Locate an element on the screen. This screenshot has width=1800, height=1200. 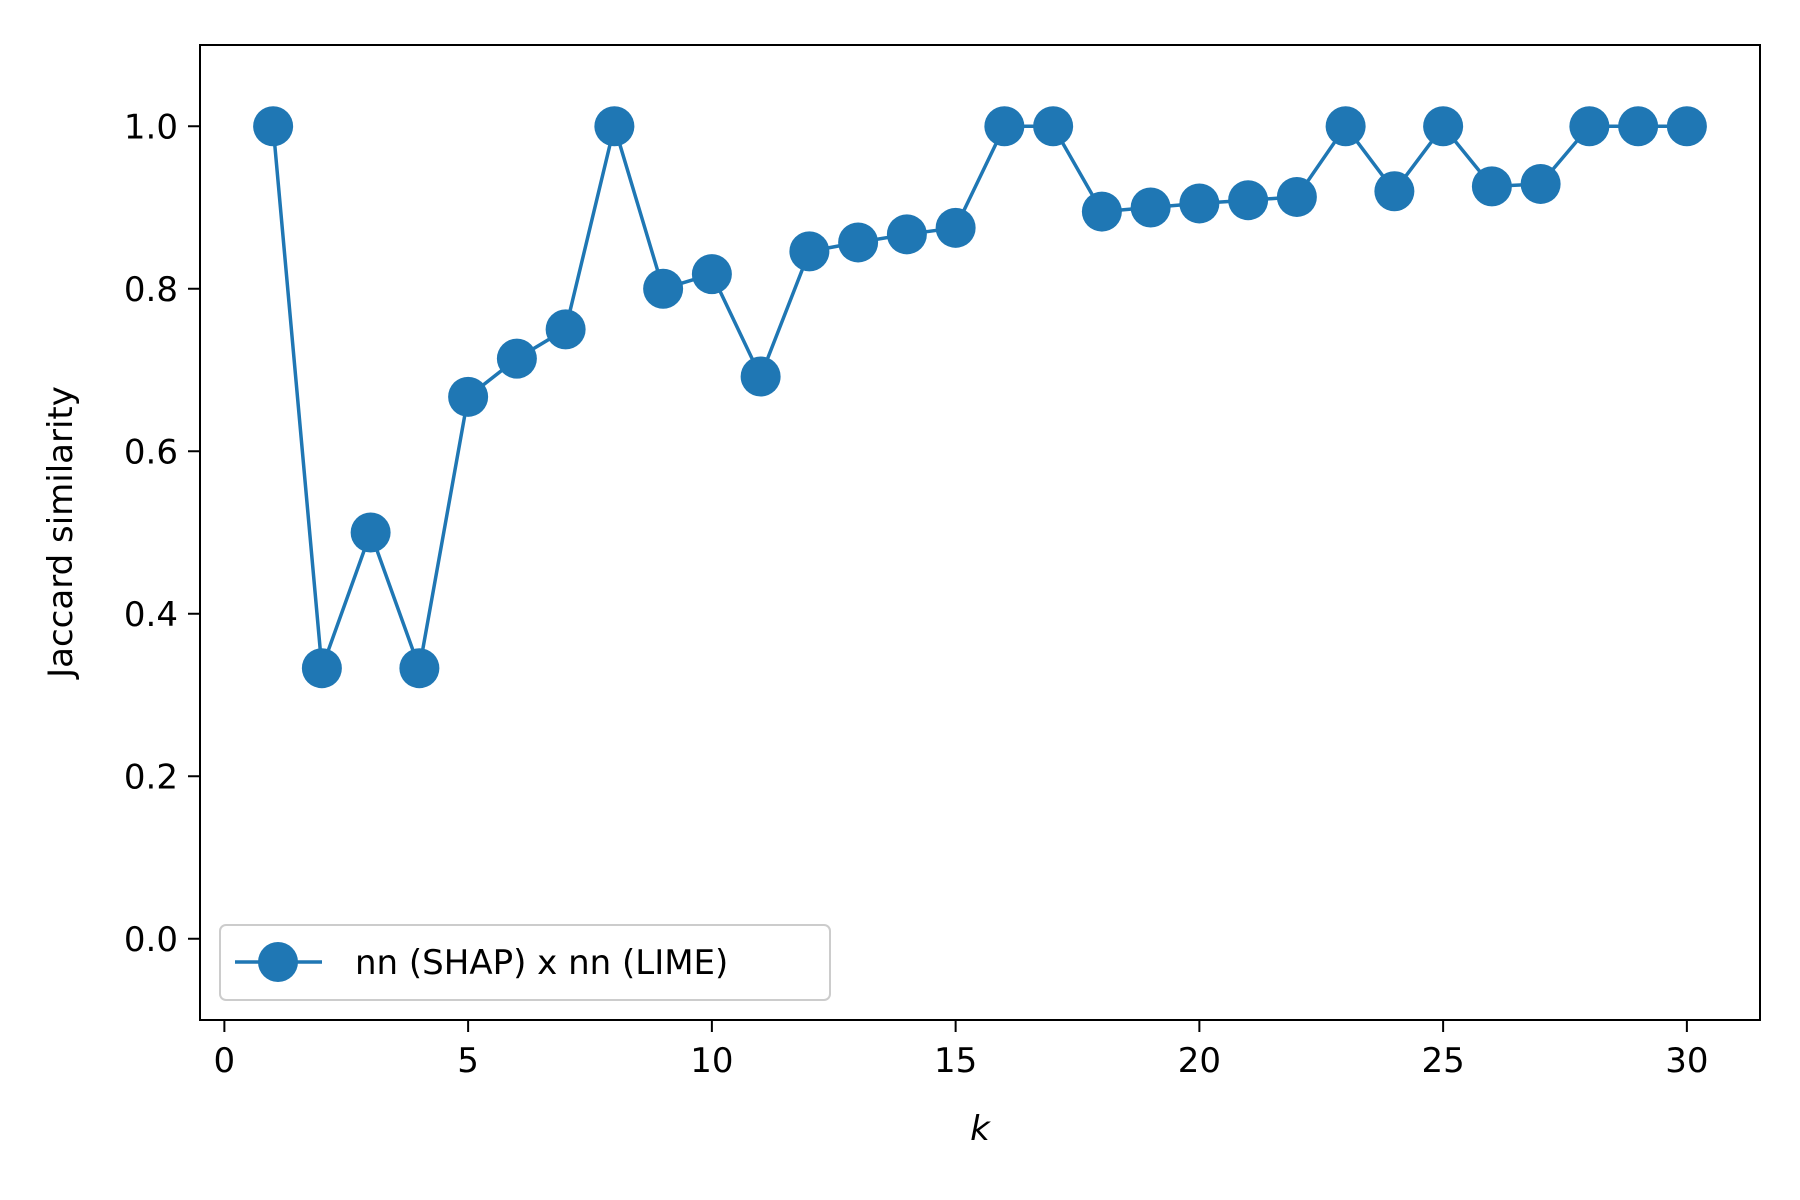
x-tick-label: 0 is located at coordinates (225, 1061).